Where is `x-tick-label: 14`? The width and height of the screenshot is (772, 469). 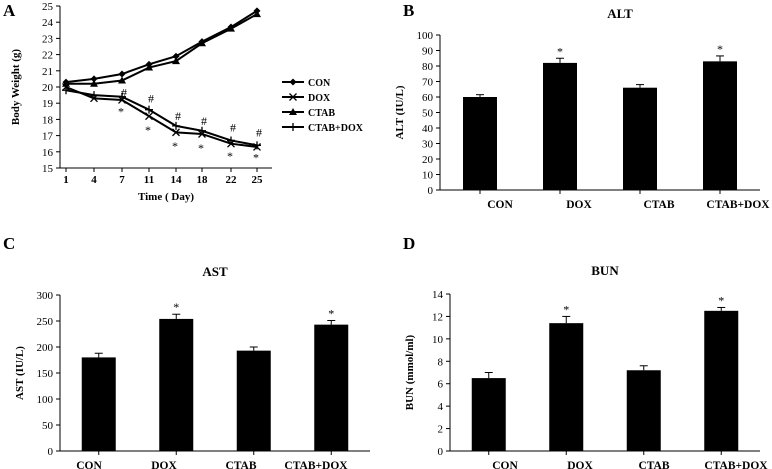
x-tick-label: 14 is located at coordinates (177, 180).